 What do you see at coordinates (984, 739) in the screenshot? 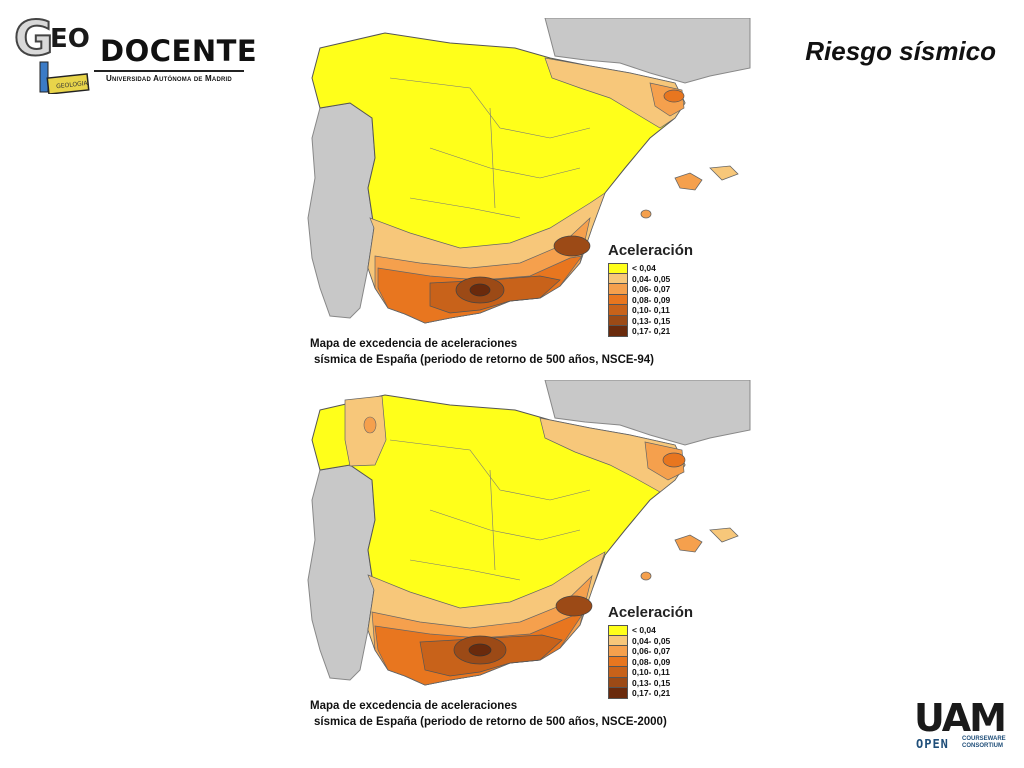
I see `courseware-line1: COURSEWARE` at bounding box center [984, 739].